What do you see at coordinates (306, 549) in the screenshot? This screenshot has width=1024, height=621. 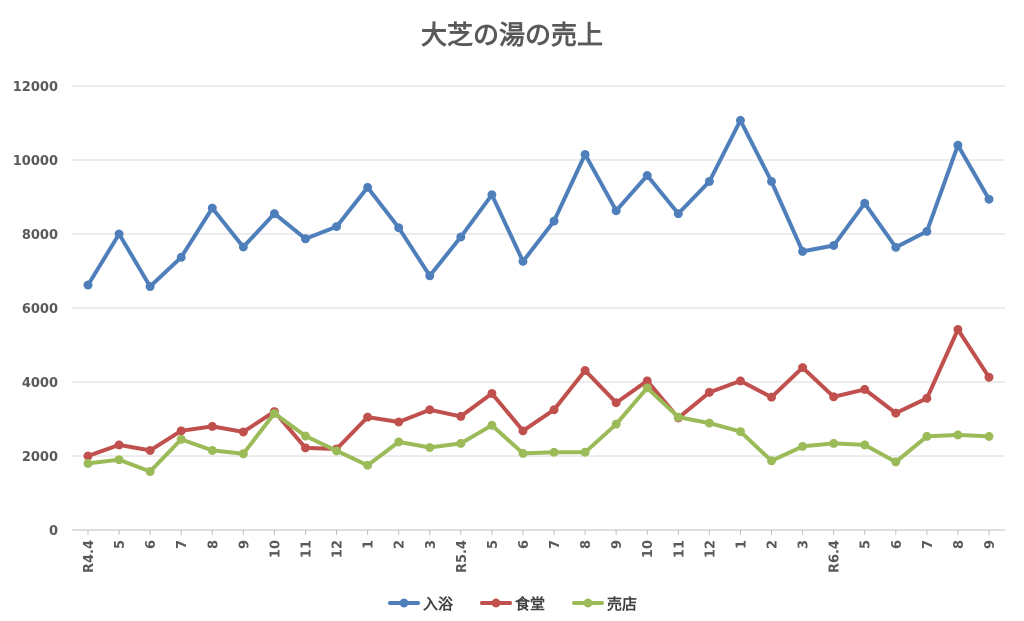 I see `x-tick-label: 11` at bounding box center [306, 549].